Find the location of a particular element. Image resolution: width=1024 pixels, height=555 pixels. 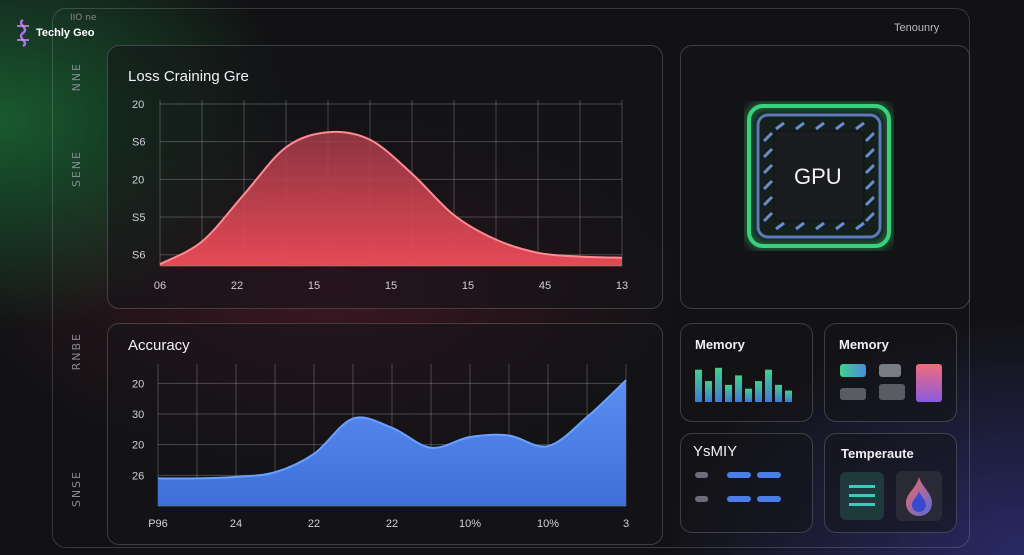

brand-glyph-icon is located at coordinates (23, 33).